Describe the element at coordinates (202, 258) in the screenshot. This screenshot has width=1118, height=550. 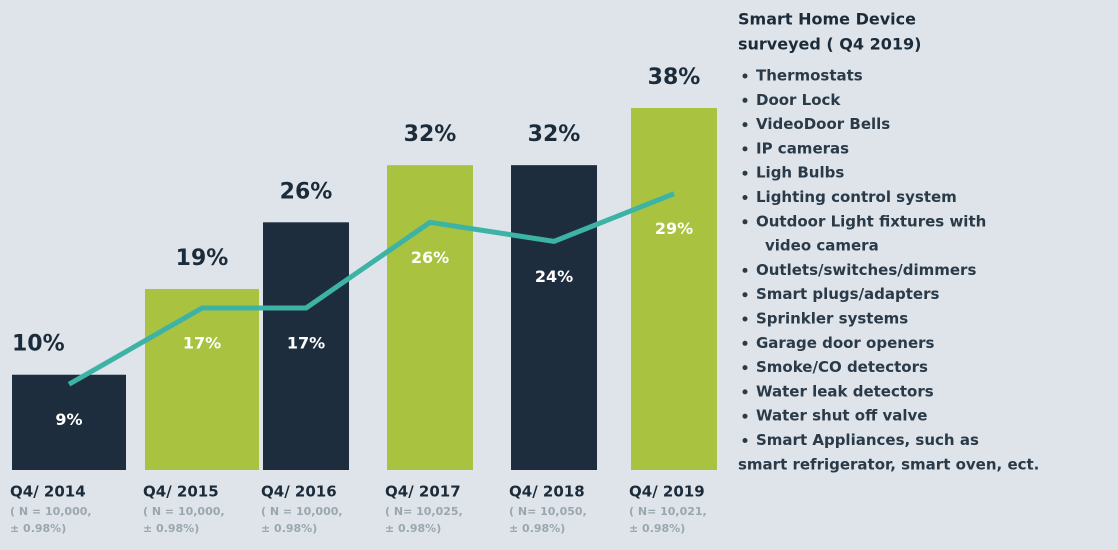
I see `bar-value-label: 19%` at that location.